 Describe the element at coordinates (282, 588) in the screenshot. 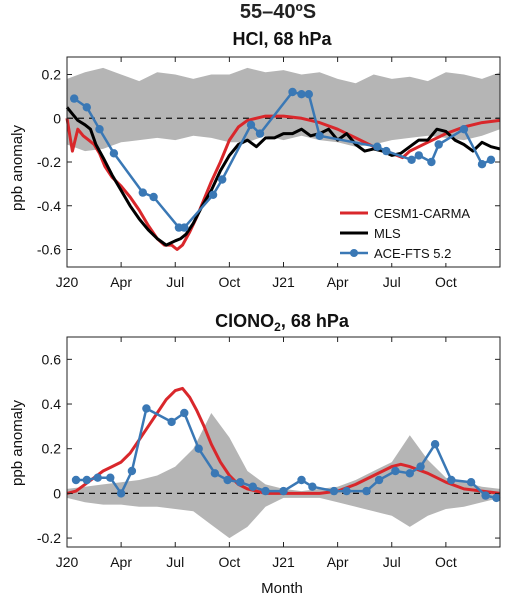

I see `x-axis-label: Month` at that location.